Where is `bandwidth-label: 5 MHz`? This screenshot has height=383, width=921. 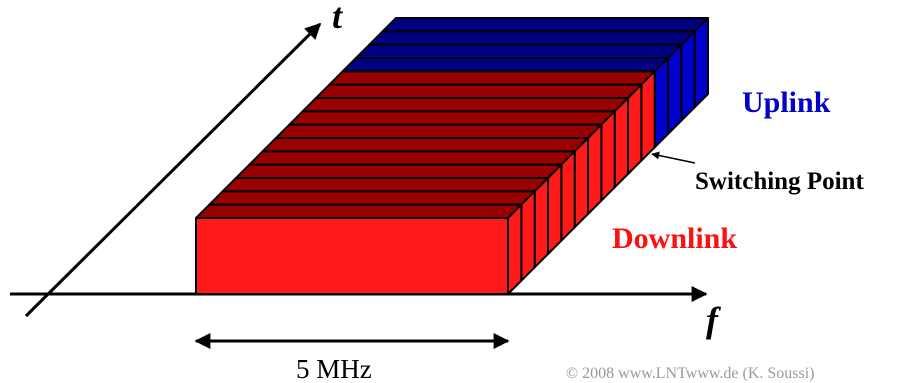
bandwidth-label: 5 MHz is located at coordinates (334, 368).